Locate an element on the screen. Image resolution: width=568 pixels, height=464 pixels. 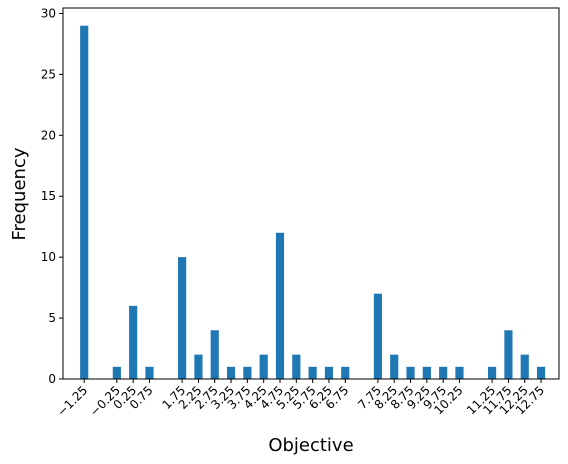
y-axis-label: Frequency is located at coordinates (19, 193).